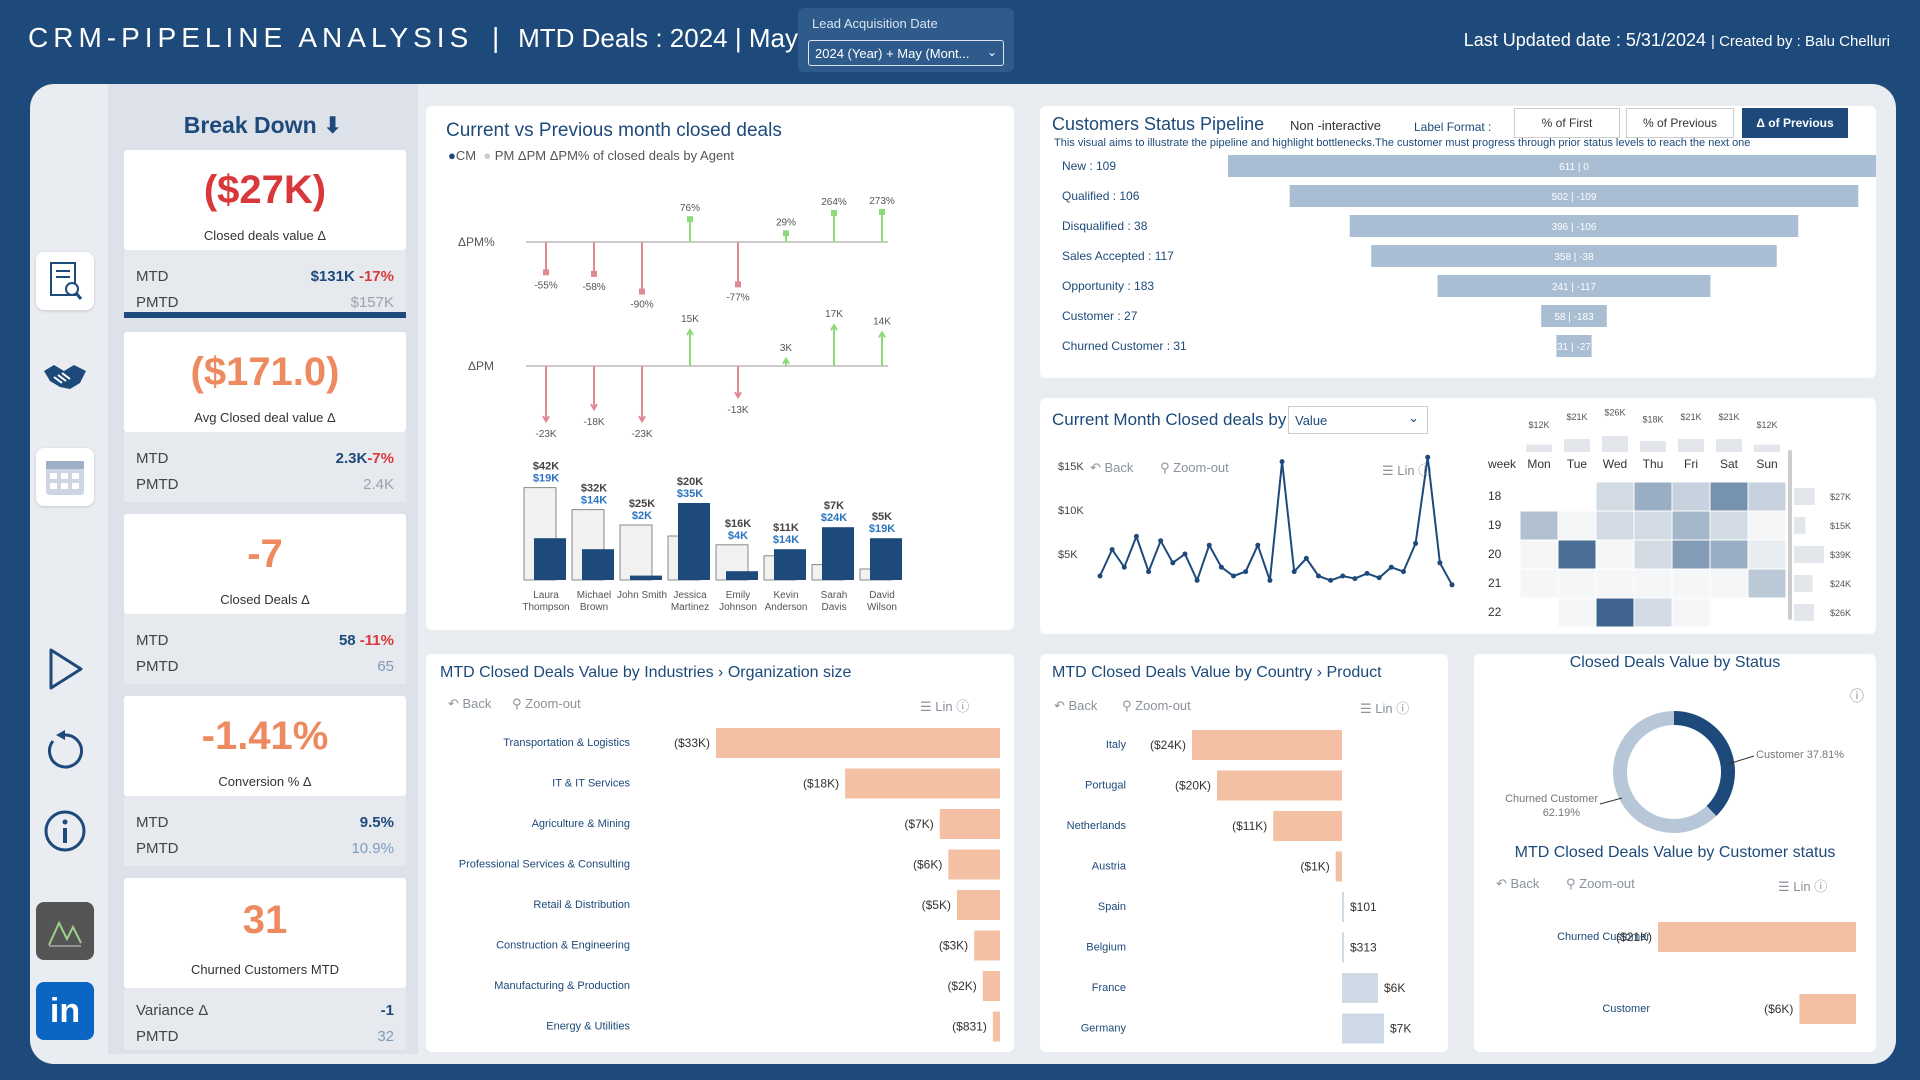 The width and height of the screenshot is (1920, 1080). What do you see at coordinates (65, 931) in the screenshot?
I see `analytics-icon` at bounding box center [65, 931].